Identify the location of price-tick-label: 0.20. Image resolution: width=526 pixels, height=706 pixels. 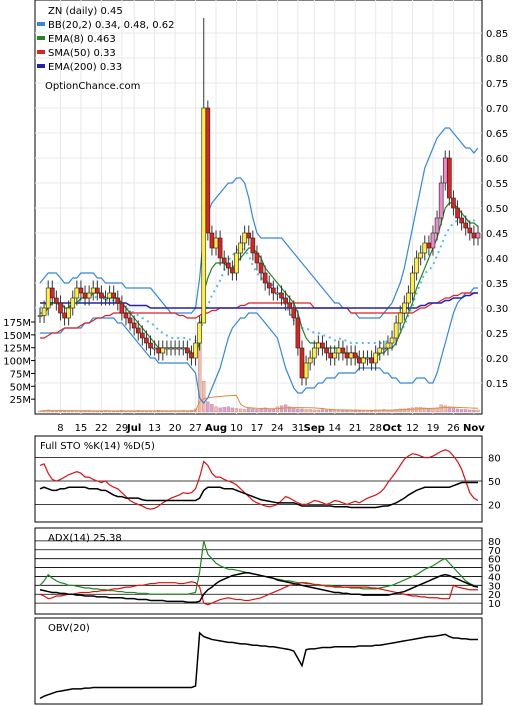
(497, 359).